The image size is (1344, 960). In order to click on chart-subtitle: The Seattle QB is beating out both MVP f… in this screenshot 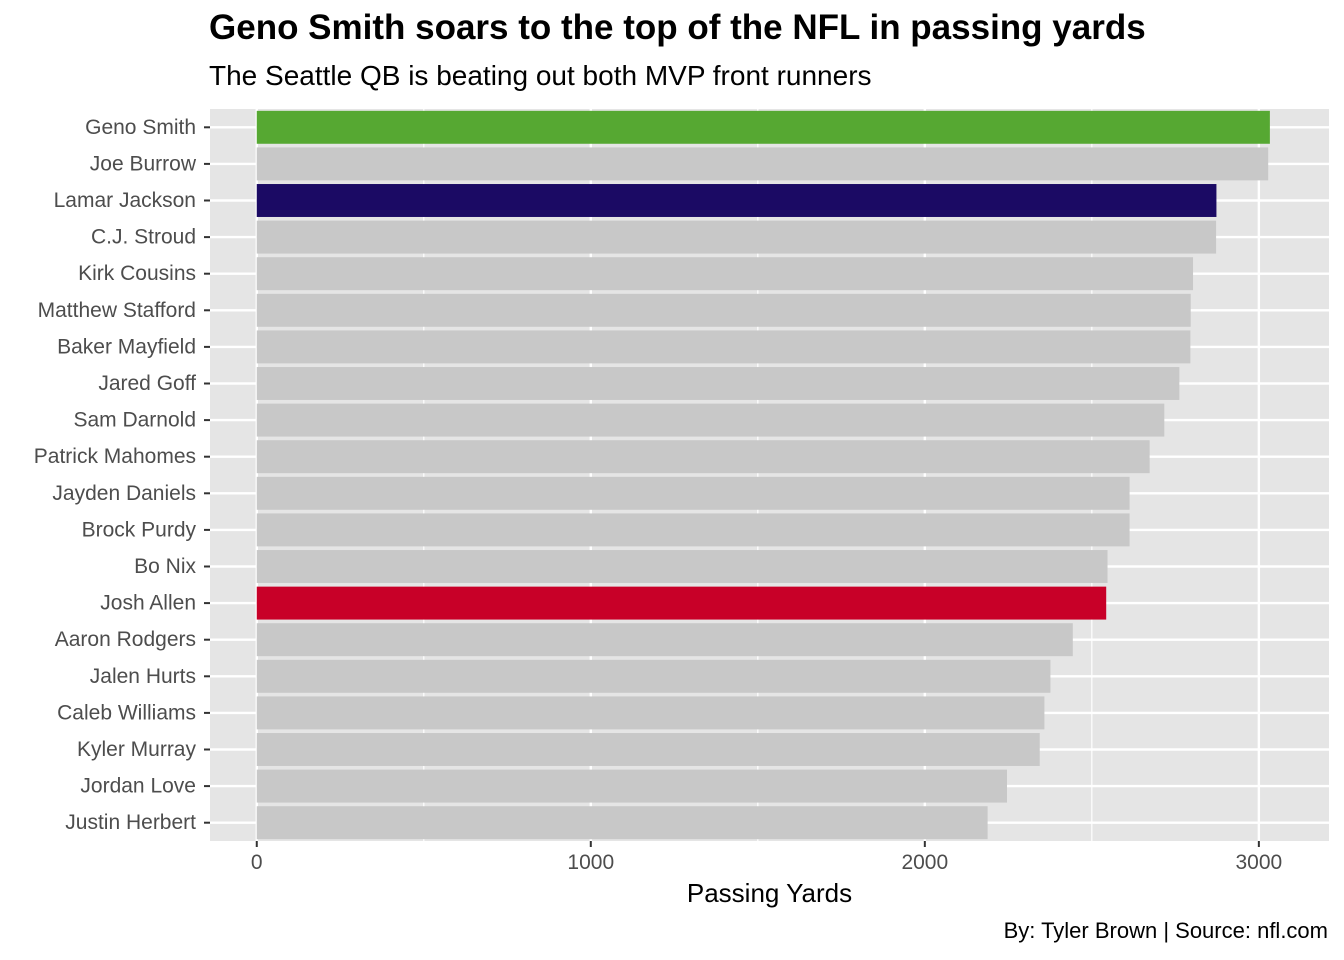, I will do `click(540, 75)`.